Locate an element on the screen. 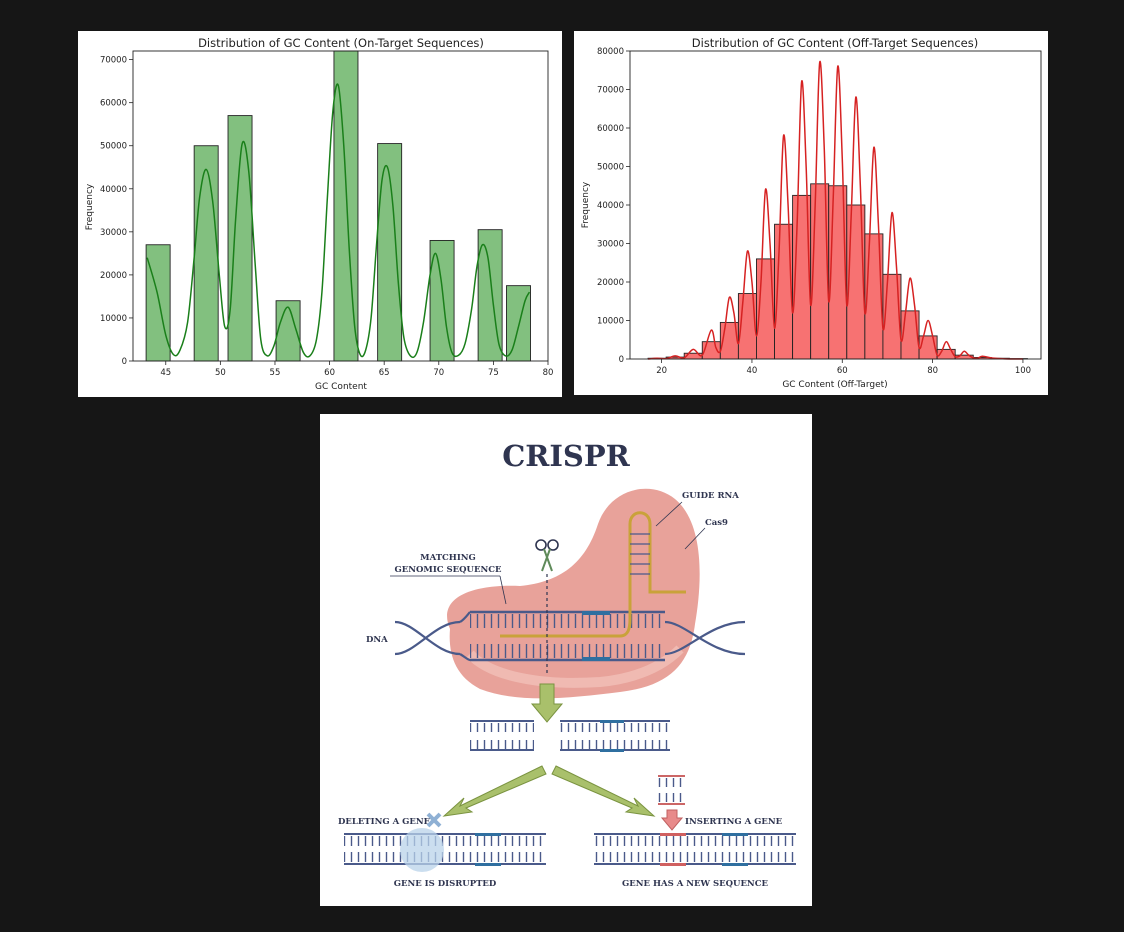 This screenshot has width=1124, height=932. disrupted-dna is located at coordinates (445, 850).